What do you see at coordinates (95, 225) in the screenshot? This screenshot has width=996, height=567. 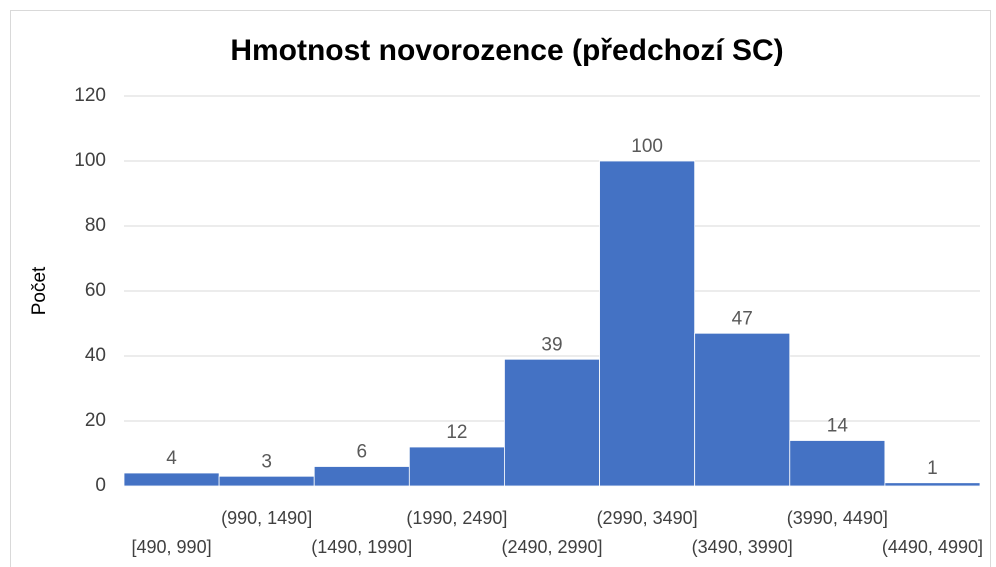 I see `y-tick-label: 80` at bounding box center [95, 225].